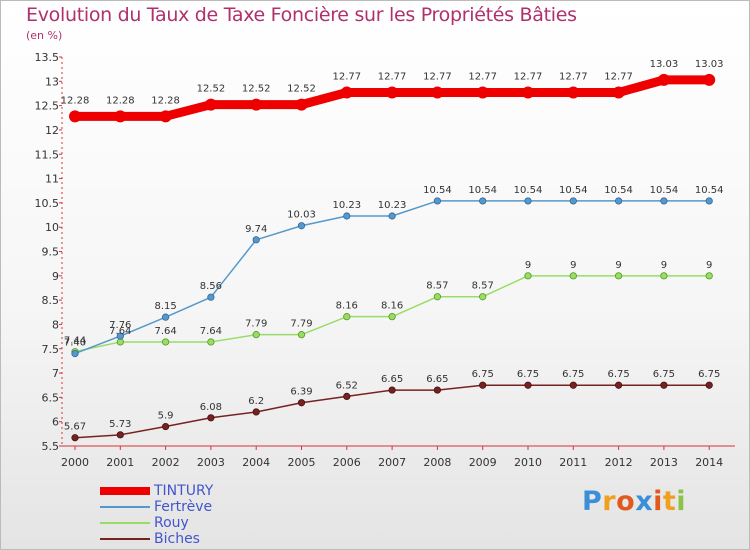 The height and width of the screenshot is (550, 750). I want to click on y-tick-label: 6.5, so click(51, 397).